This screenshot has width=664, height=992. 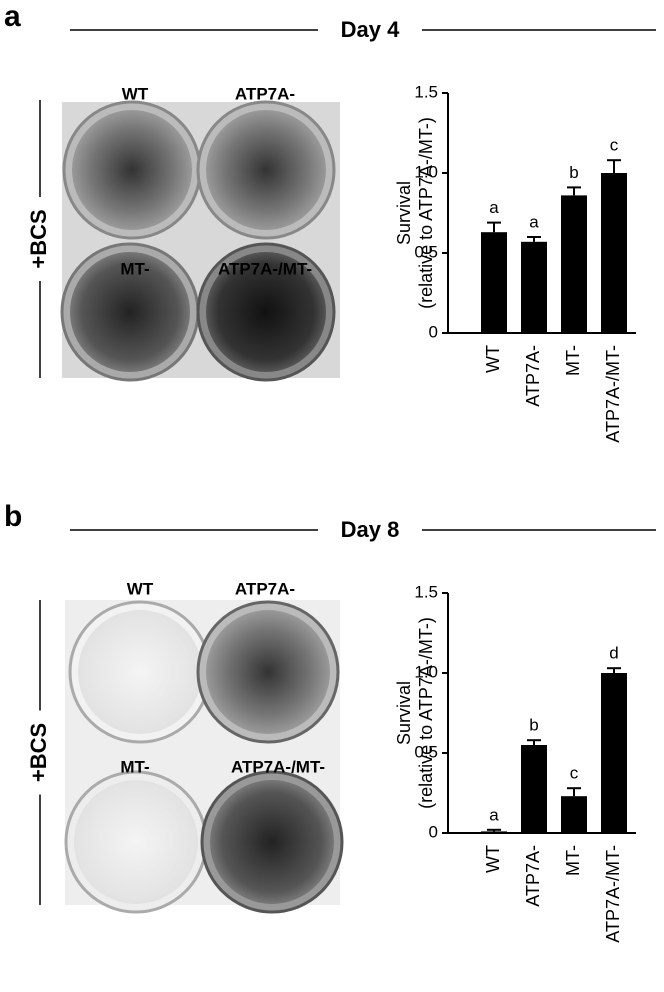 I want to click on panel-label: b, so click(x=13, y=516).